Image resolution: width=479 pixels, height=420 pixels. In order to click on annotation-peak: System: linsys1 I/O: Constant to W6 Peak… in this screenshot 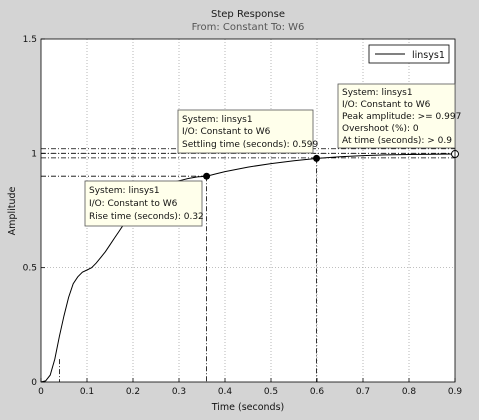, I will do `click(399, 116)`.